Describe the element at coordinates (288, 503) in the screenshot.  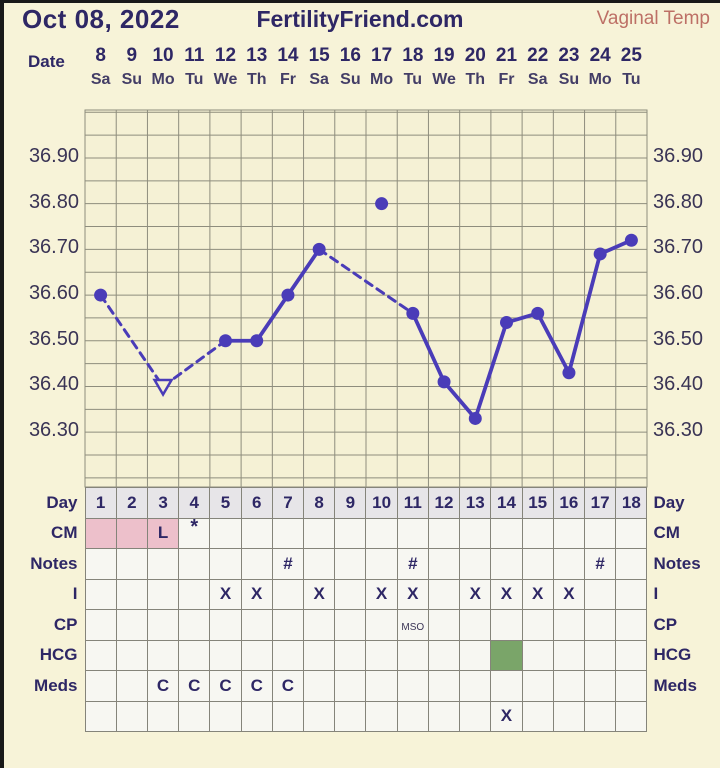
I see `cell-day-day-7: 7` at that location.